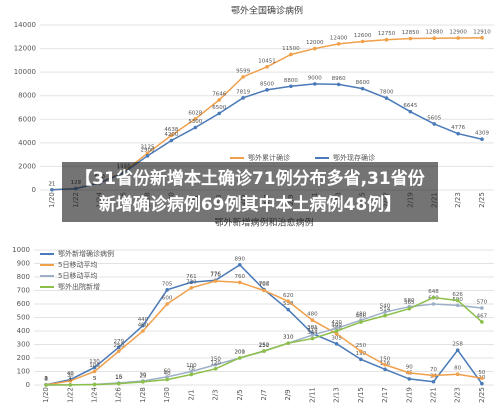 The image size is (500, 411). Describe the element at coordinates (25, 25) in the screenshot. I see `y-tick-label: 14000` at that location.